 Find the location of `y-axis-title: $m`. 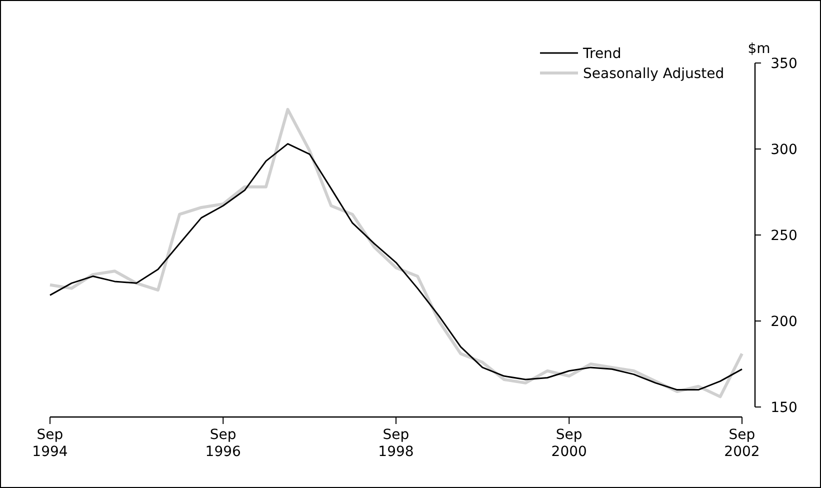

y-axis-title: $m is located at coordinates (759, 49).